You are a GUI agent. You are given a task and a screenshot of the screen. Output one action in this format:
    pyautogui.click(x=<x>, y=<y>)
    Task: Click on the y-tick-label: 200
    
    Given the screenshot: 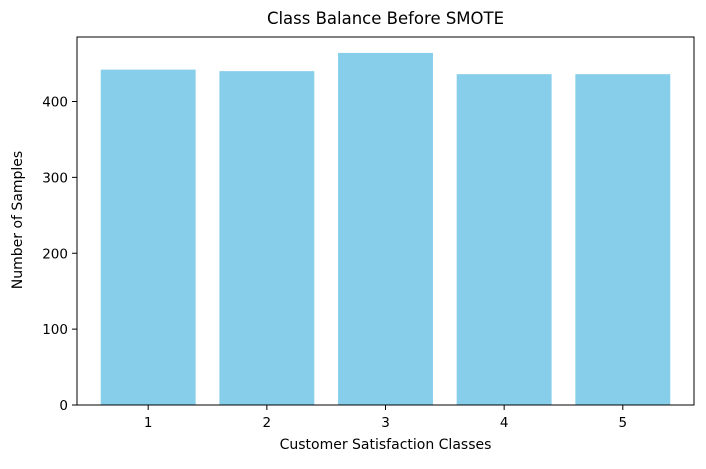 What is the action you would take?
    pyautogui.click(x=55, y=254)
    